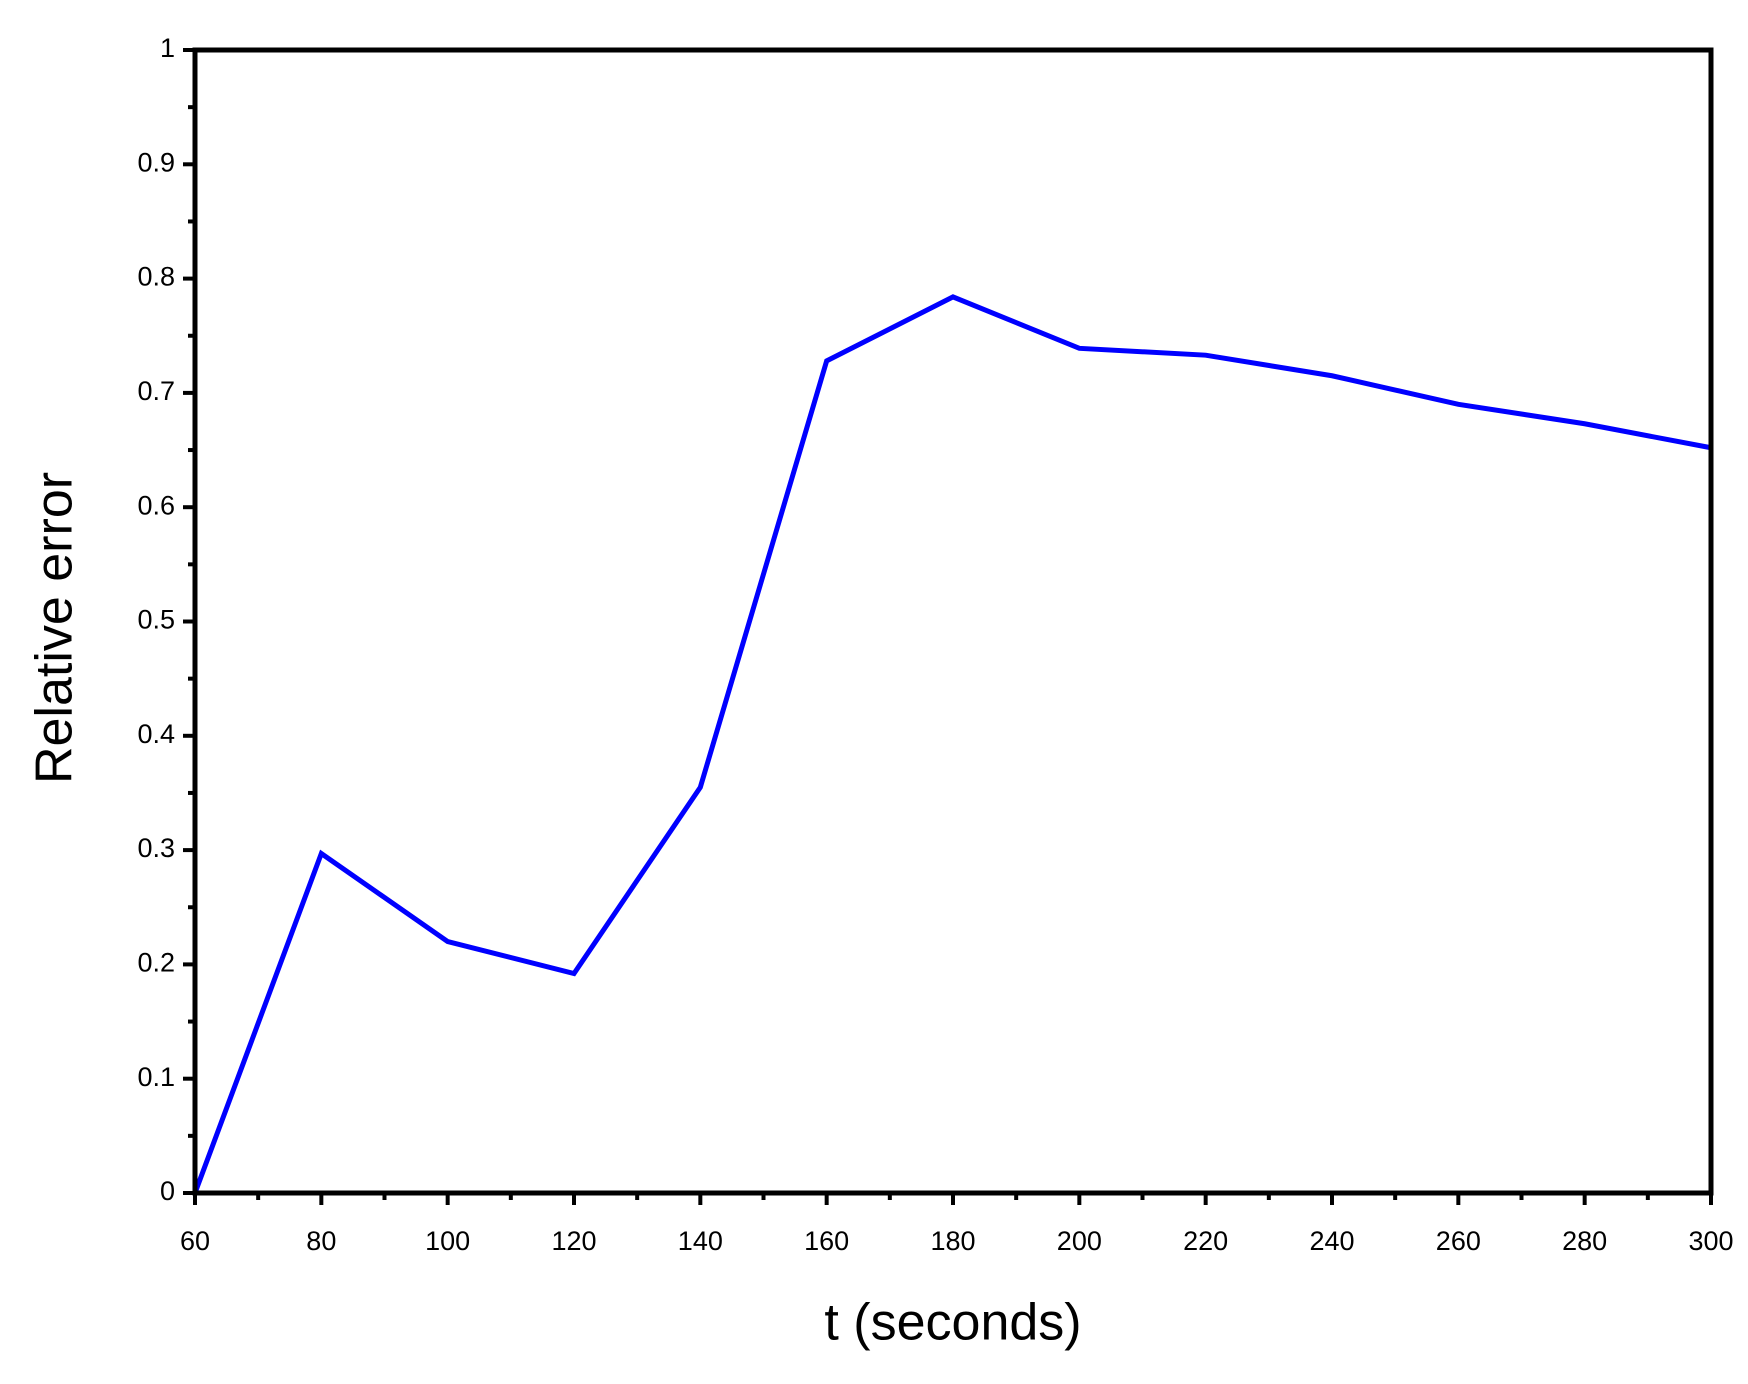  Describe the element at coordinates (447, 1241) in the screenshot. I see `x-tick-label: 100` at that location.